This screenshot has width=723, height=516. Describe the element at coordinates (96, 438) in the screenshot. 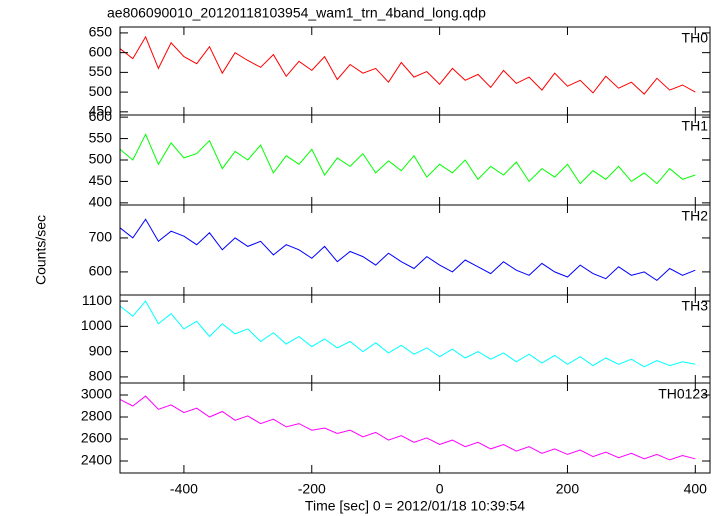

I see `y-tick-label: 2600` at that location.